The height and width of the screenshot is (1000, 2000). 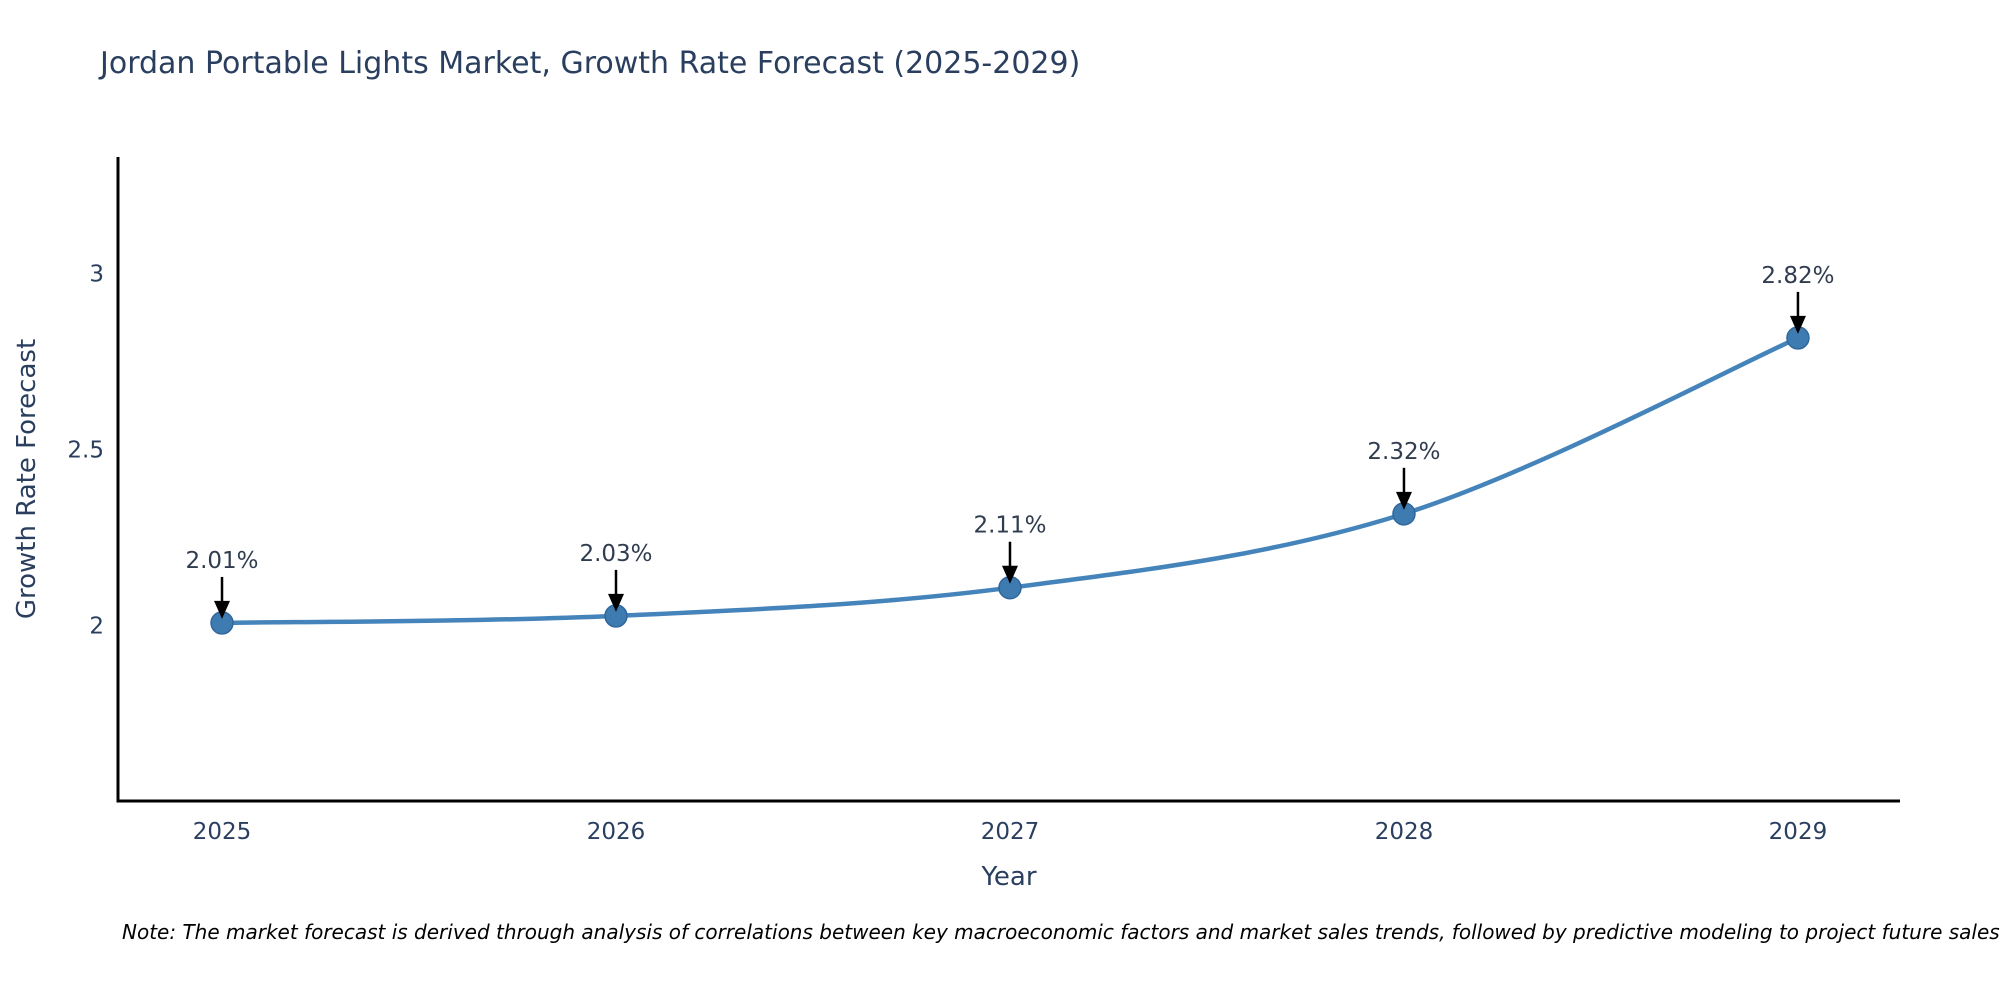 I want to click on data-point-label: 2.01%, so click(x=221, y=561).